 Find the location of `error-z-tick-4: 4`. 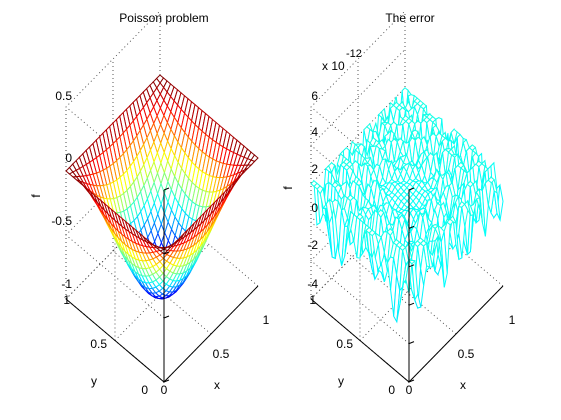

error-z-tick-4: 4 is located at coordinates (314, 132).